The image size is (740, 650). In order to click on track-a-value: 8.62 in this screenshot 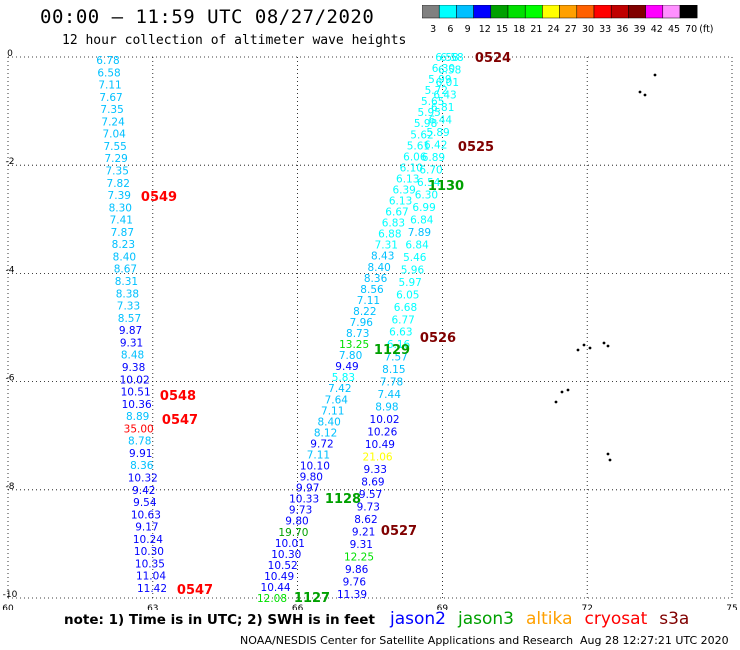, I will do `click(365, 520)`.